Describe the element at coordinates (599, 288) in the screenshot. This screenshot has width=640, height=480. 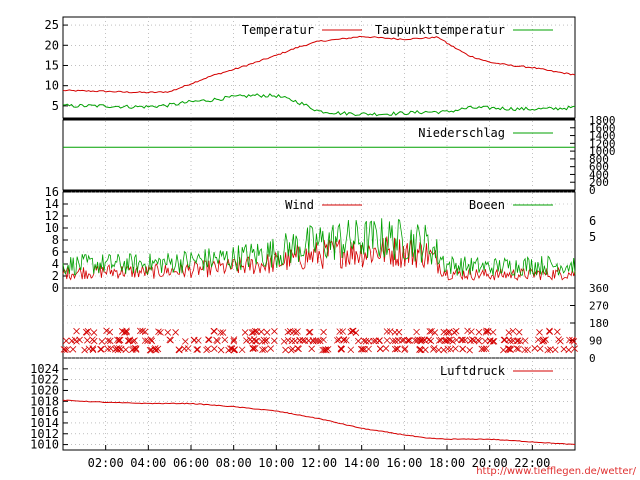
I see `y-tick-label-right: 360` at that location.